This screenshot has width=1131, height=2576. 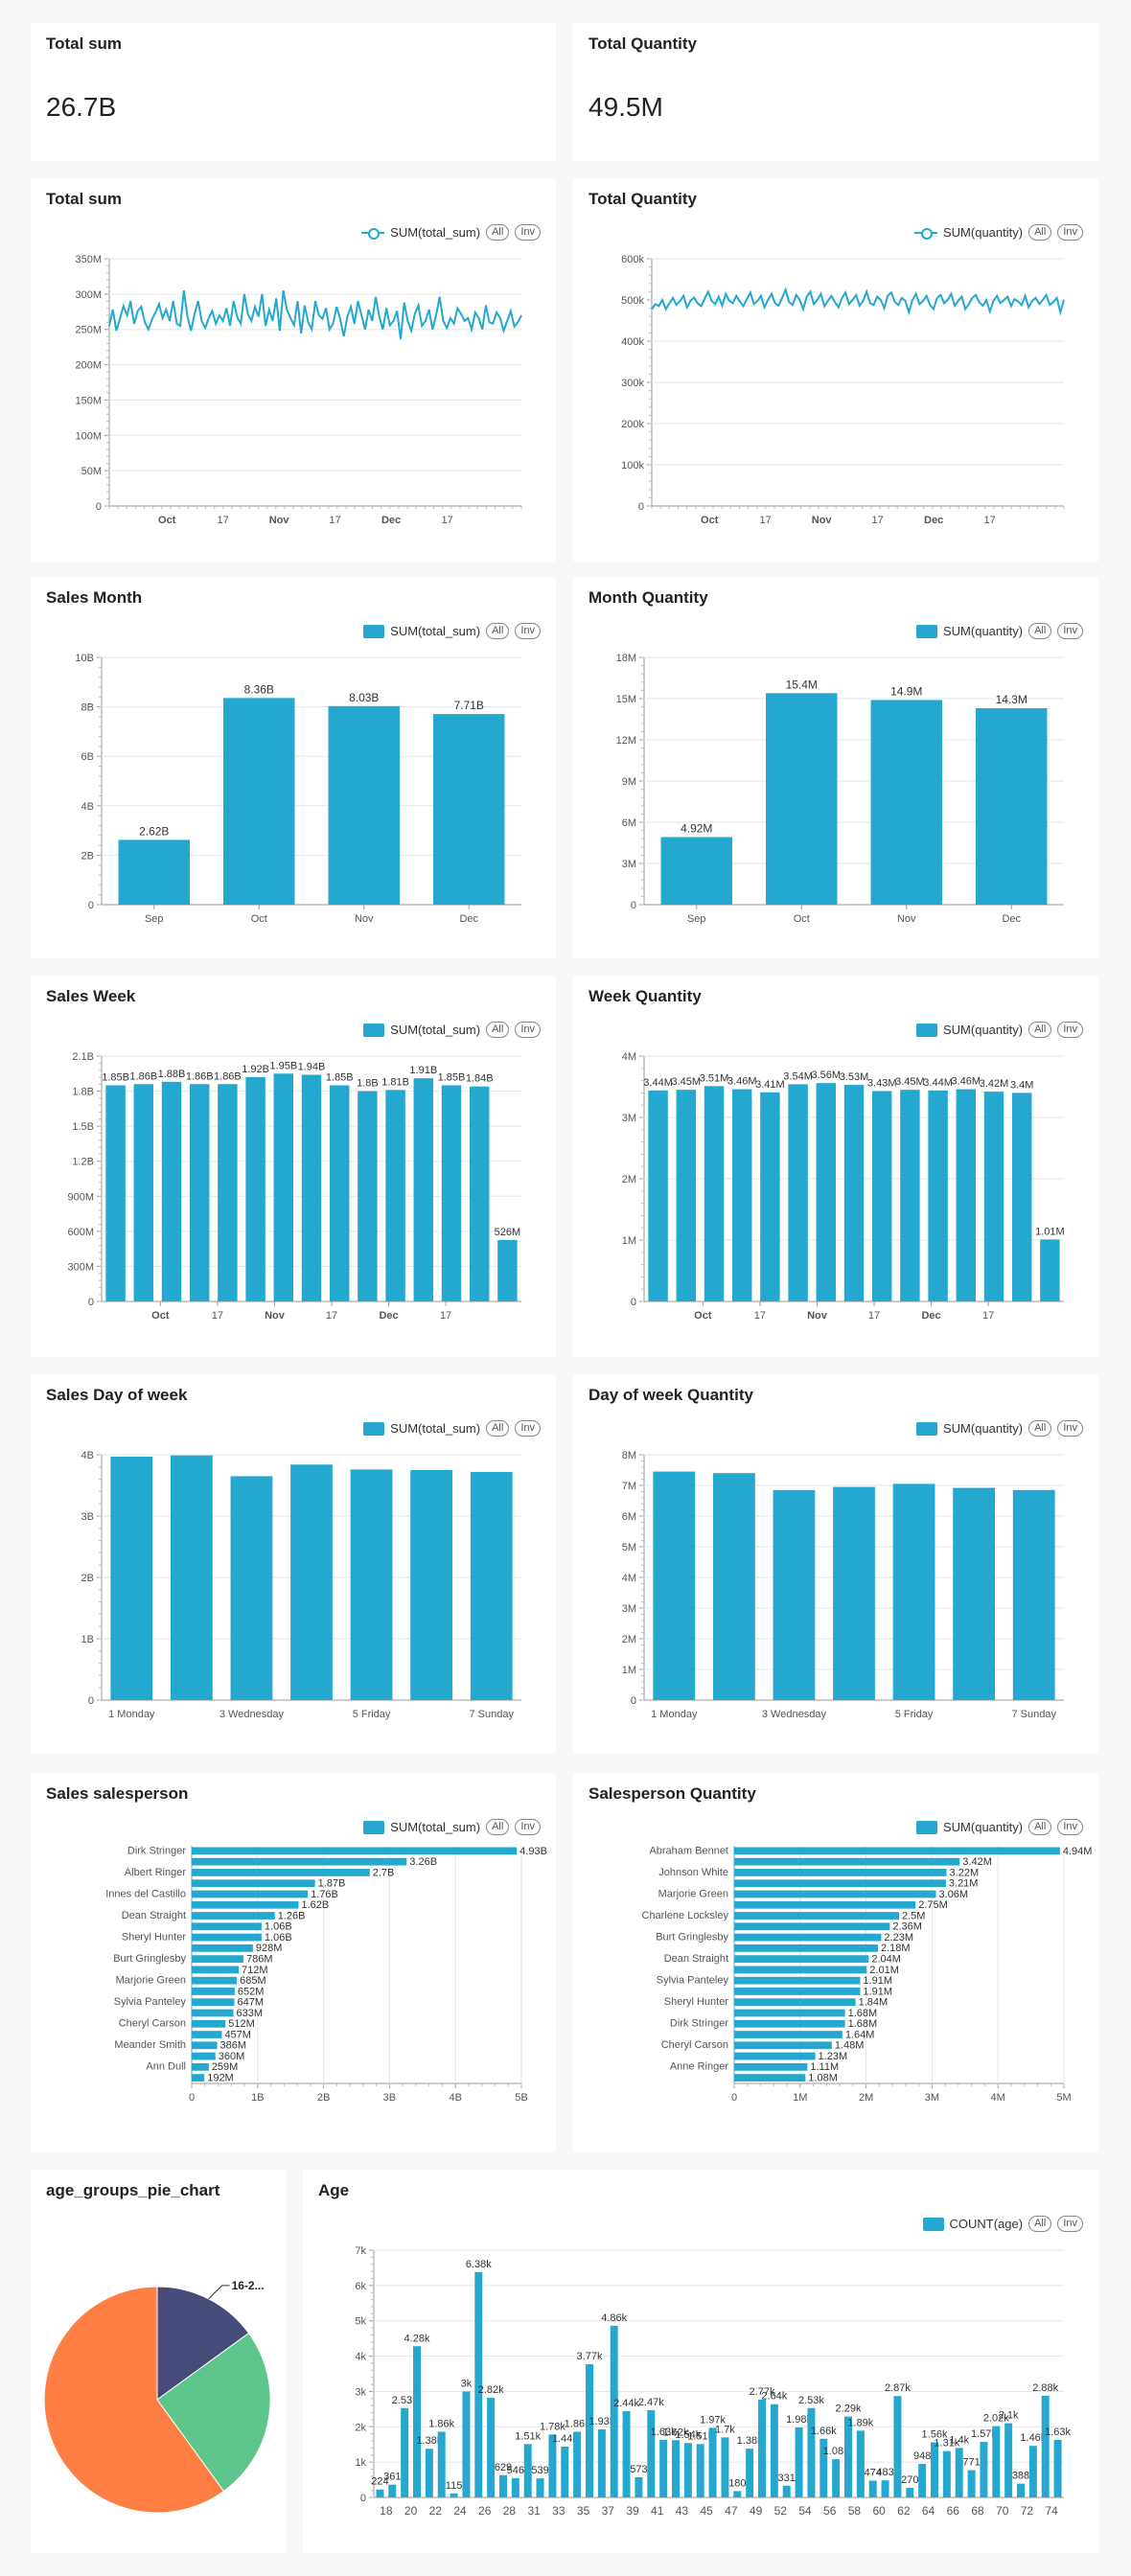 I want to click on data-label: 3.56M, so click(x=827, y=1075).